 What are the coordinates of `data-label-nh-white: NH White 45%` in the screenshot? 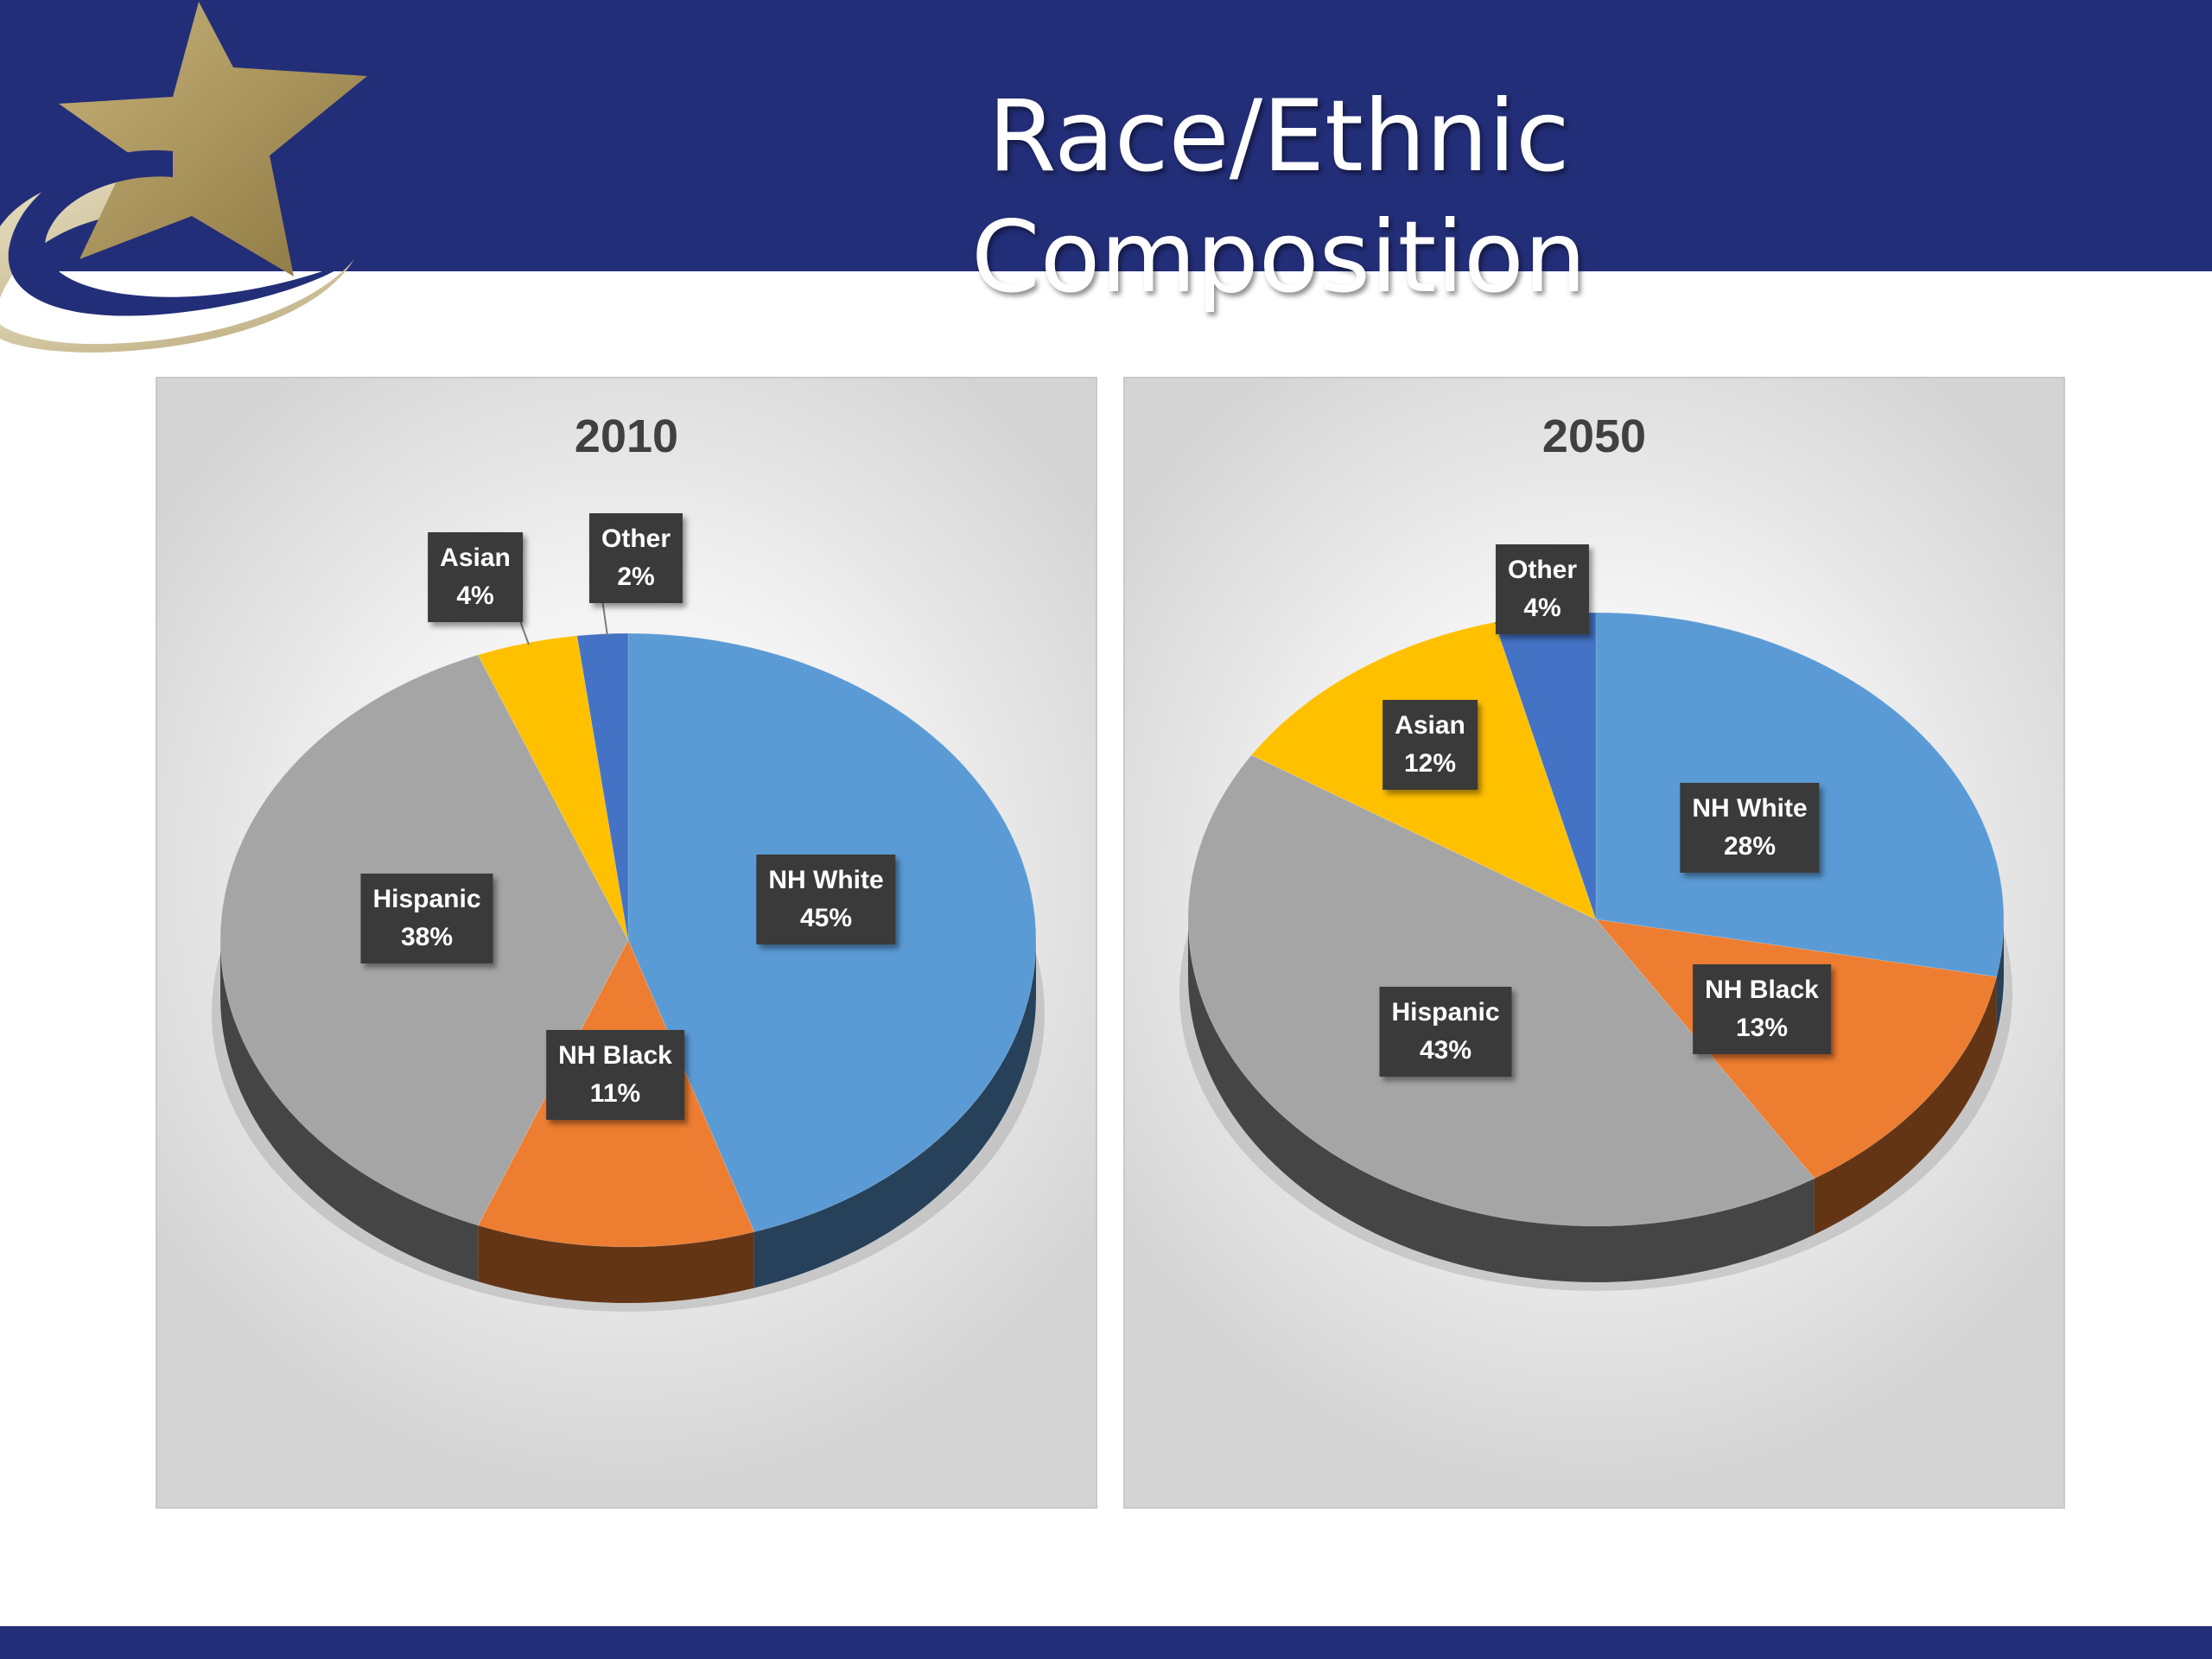 It's located at (826, 899).